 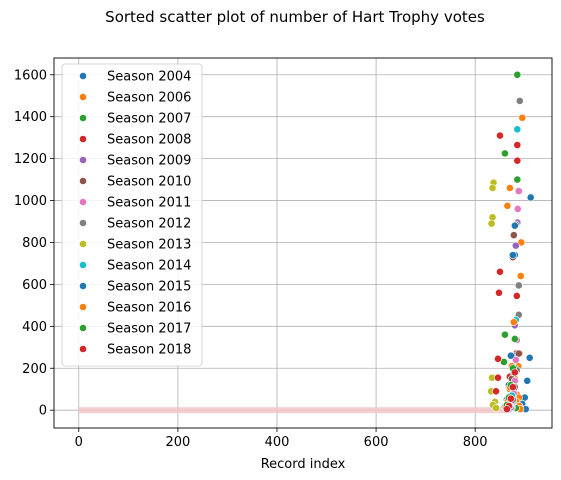 What do you see at coordinates (149, 224) in the screenshot?
I see `legend-label: Season 2012` at bounding box center [149, 224].